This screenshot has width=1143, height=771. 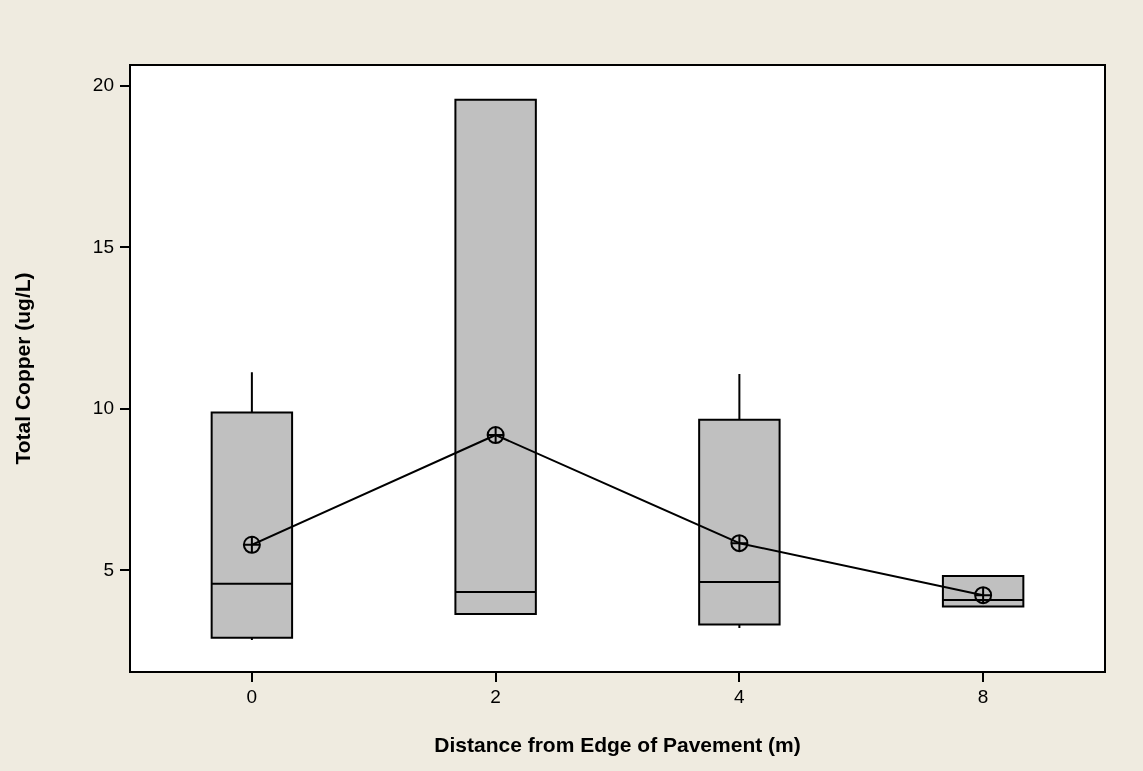 I want to click on y-tick-label: 20, so click(x=103, y=85).